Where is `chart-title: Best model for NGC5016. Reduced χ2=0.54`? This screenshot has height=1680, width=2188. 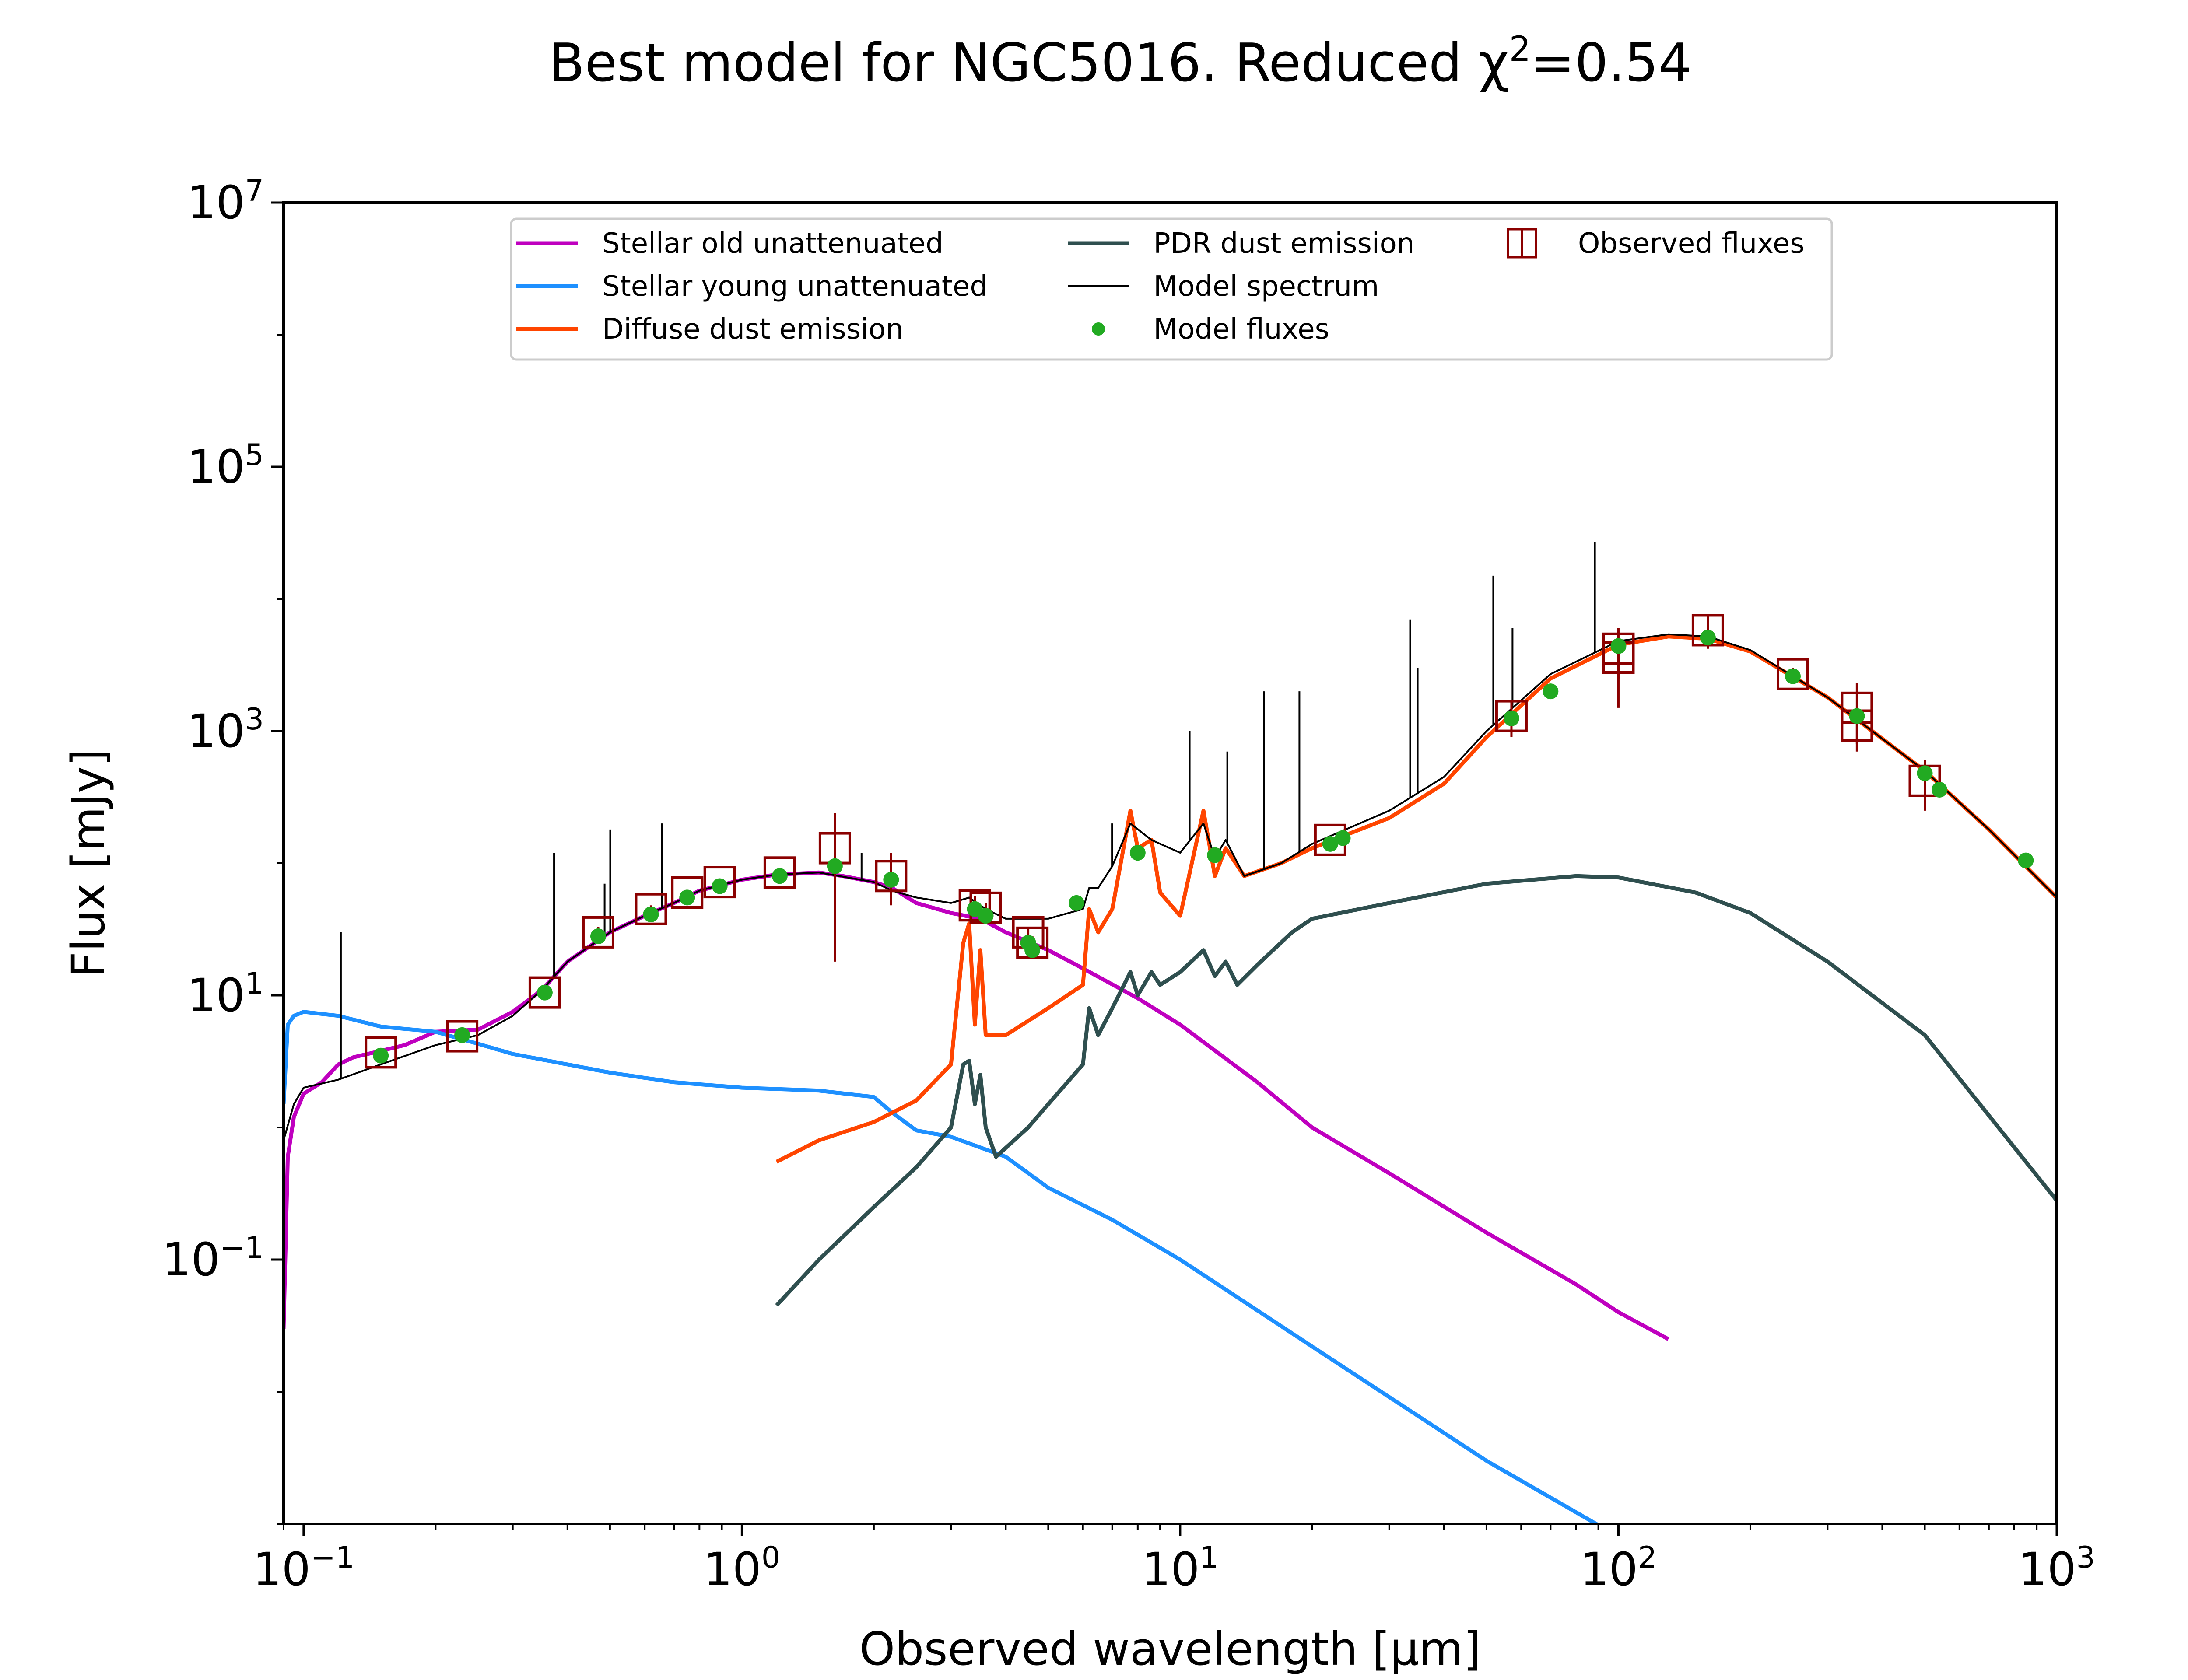
chart-title: Best model for NGC5016. Reduced χ2=0.54 is located at coordinates (1120, 62).